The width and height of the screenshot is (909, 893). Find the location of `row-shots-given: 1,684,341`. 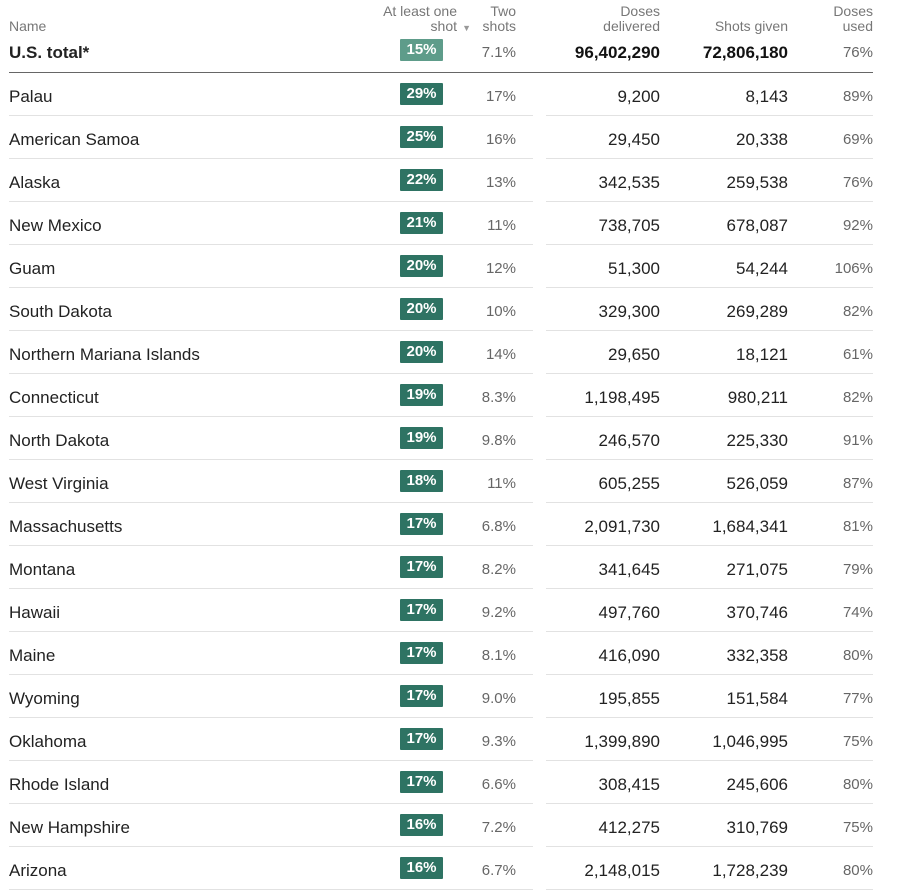

row-shots-given: 1,684,341 is located at coordinates (750, 526).